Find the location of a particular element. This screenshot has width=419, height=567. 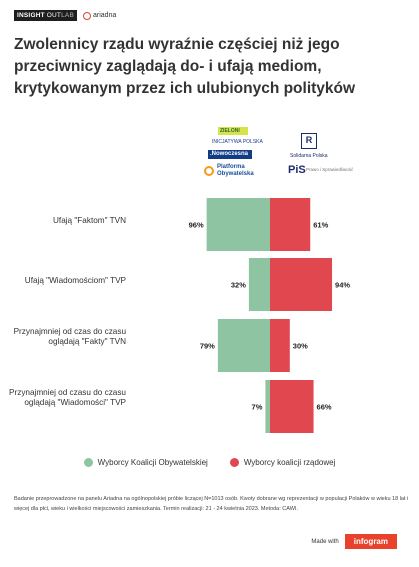

po-circle-icon is located at coordinates (209, 171).